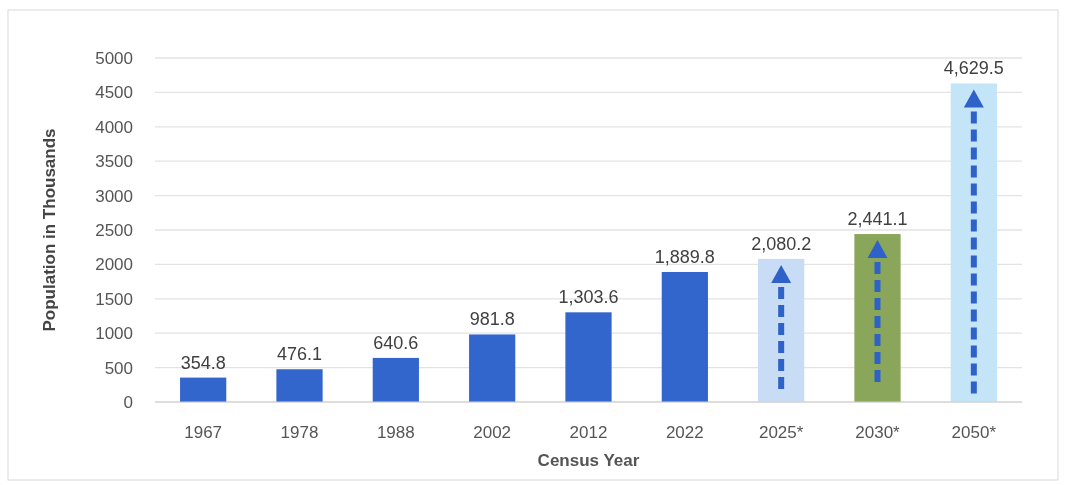 Image resolution: width=1065 pixels, height=485 pixels. Describe the element at coordinates (588, 297) in the screenshot. I see `data-label: 1,303.6` at that location.